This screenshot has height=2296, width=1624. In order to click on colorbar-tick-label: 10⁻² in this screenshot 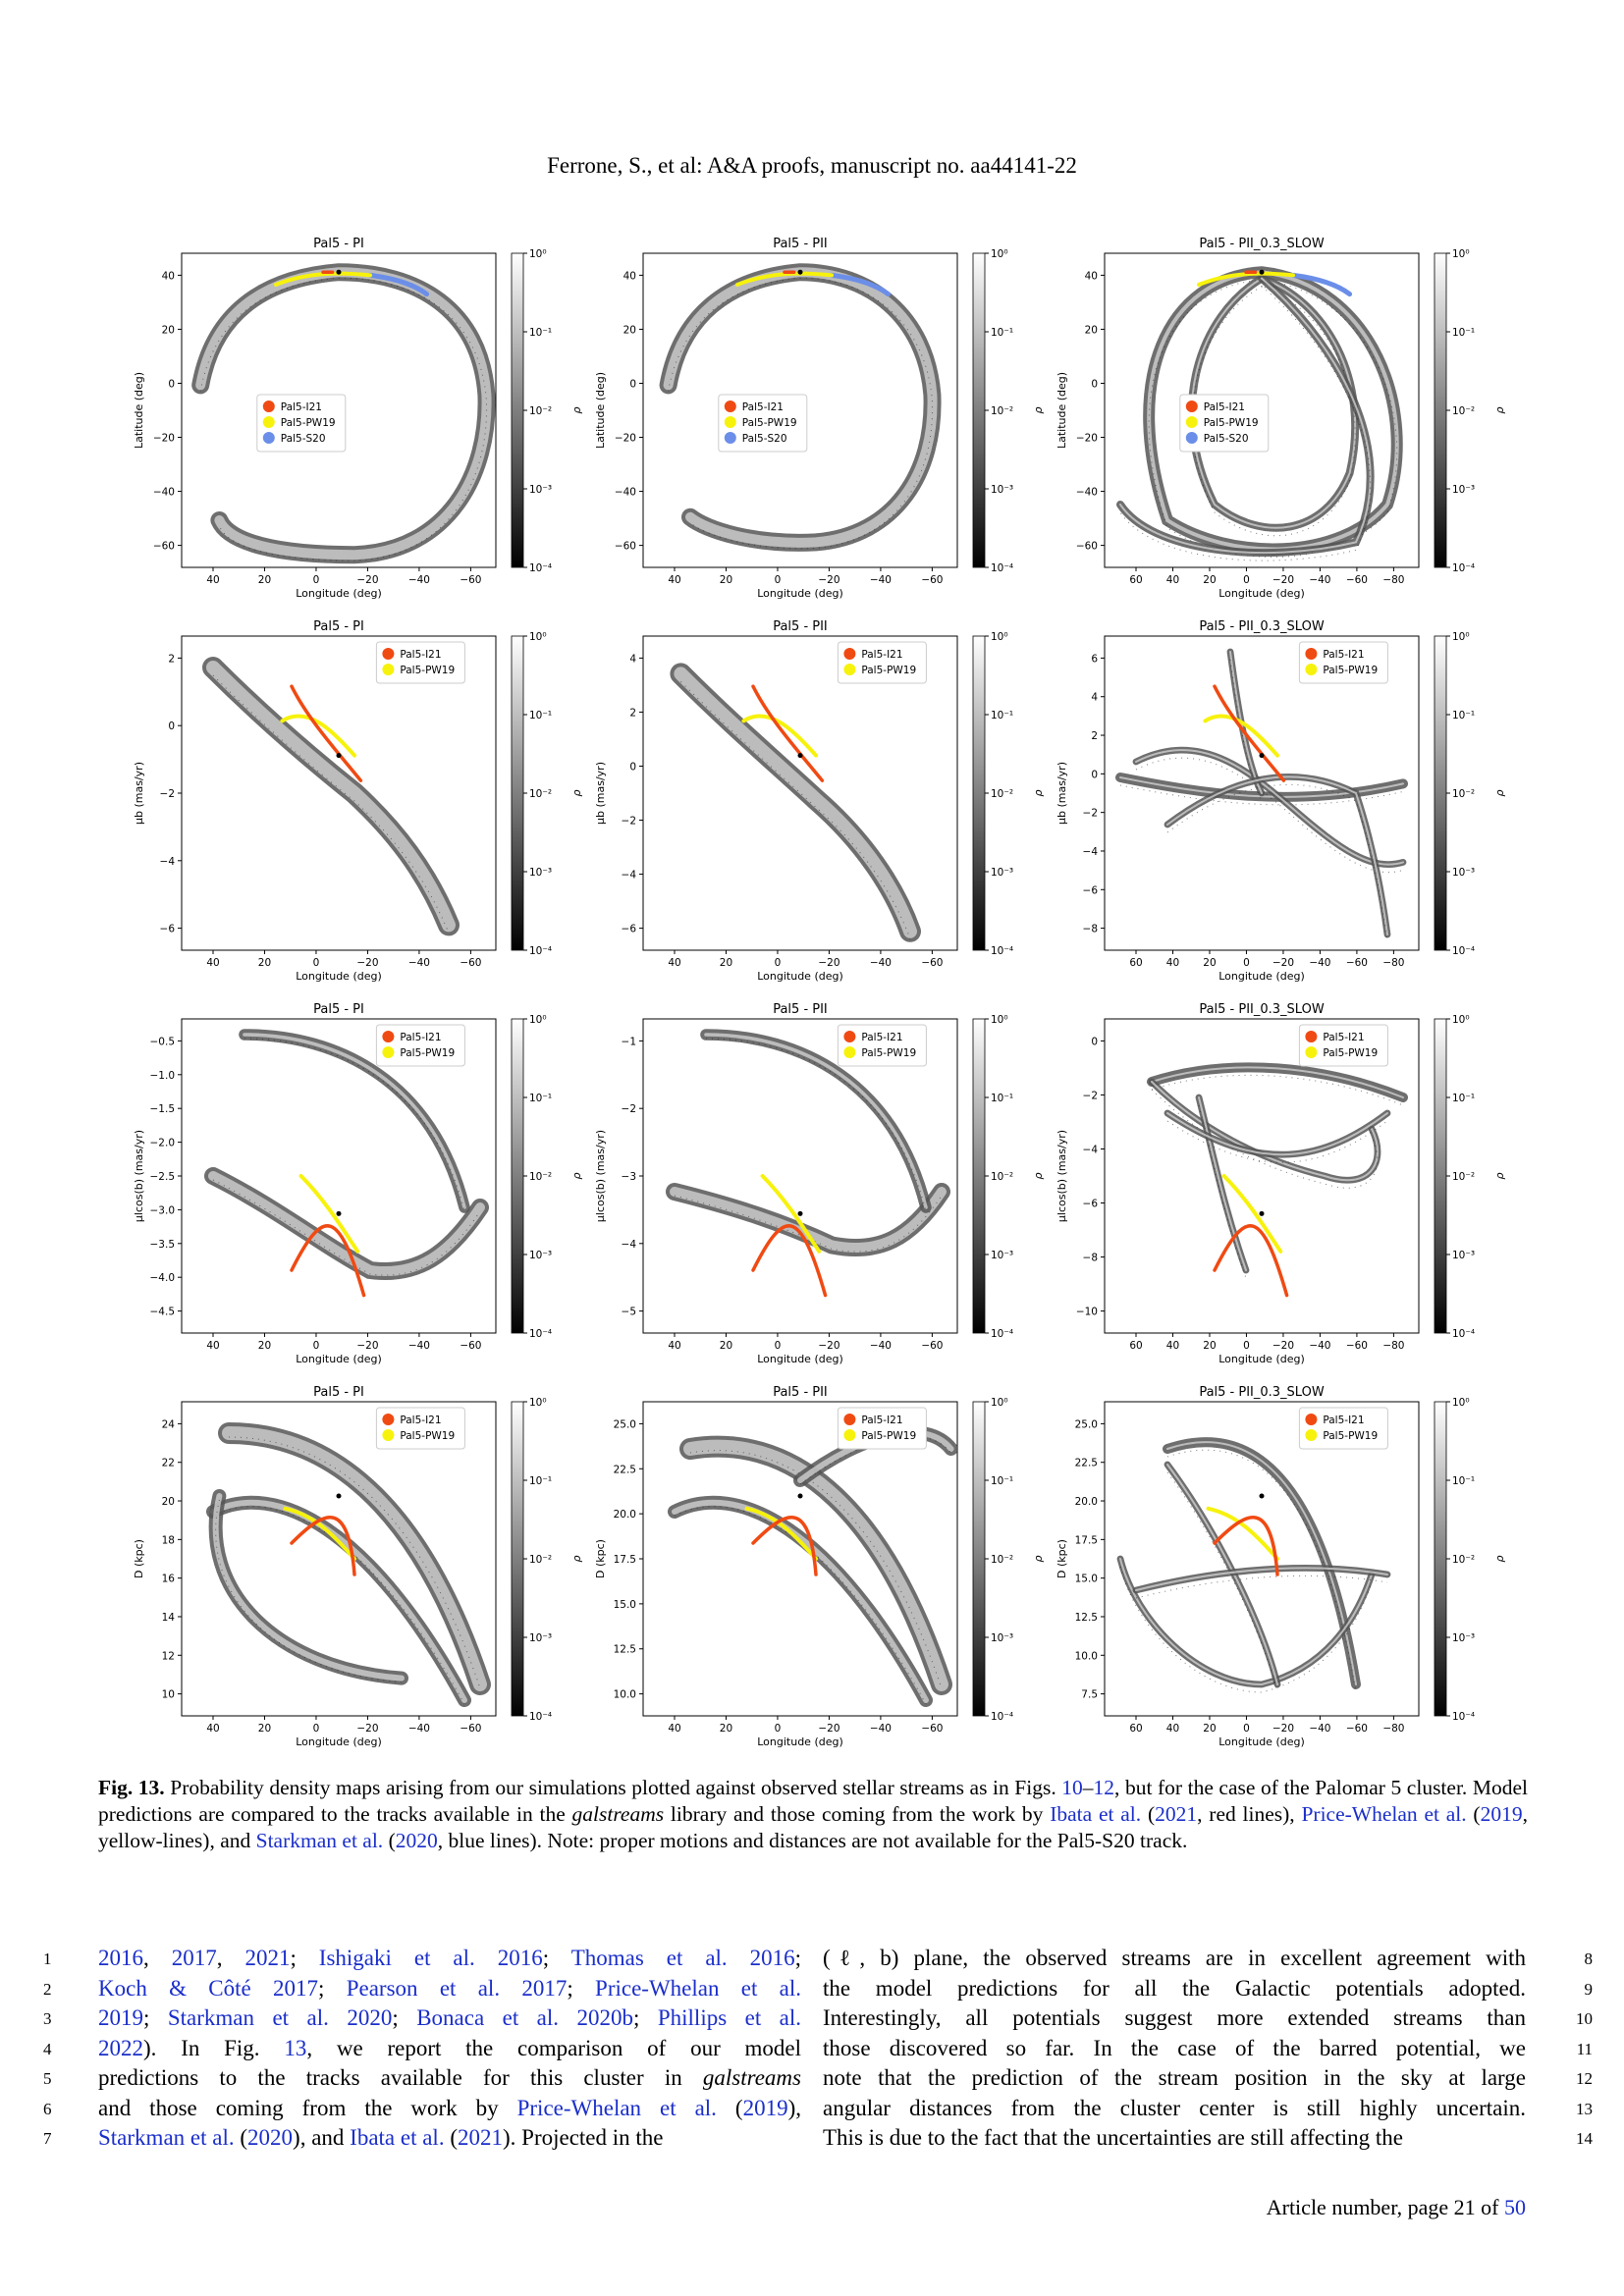, I will do `click(1463, 1560)`.